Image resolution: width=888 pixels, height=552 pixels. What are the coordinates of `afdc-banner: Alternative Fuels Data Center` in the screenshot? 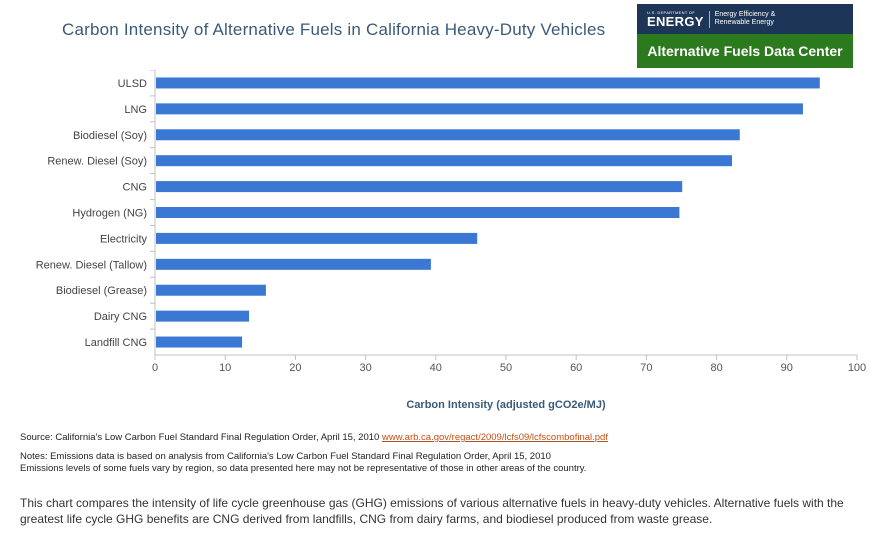 It's located at (745, 51).